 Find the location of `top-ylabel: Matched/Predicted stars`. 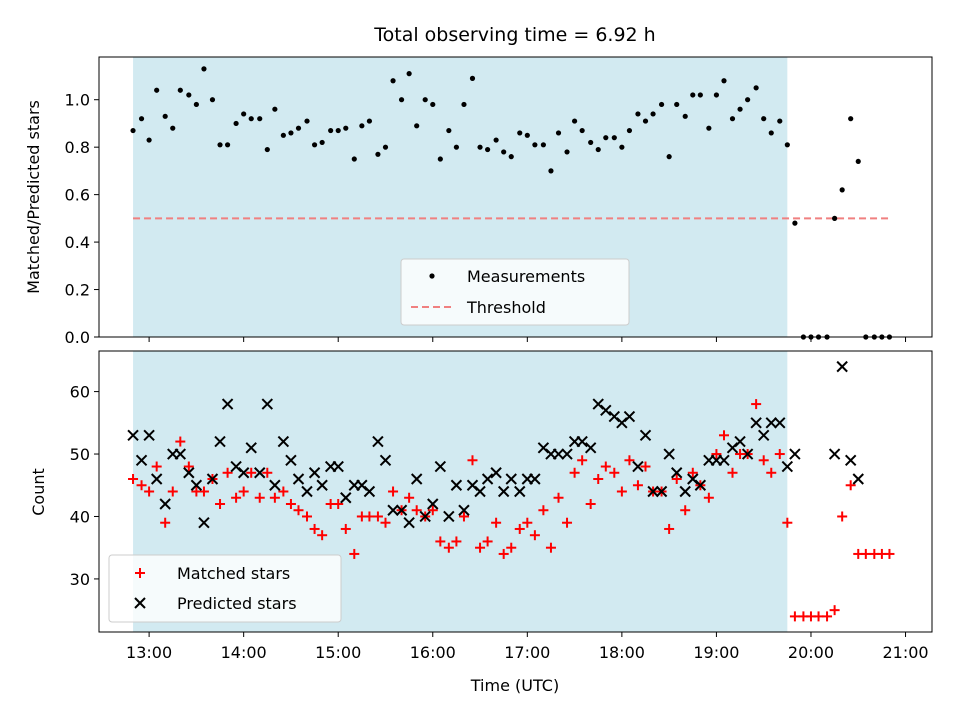

top-ylabel: Matched/Predicted stars is located at coordinates (33, 197).